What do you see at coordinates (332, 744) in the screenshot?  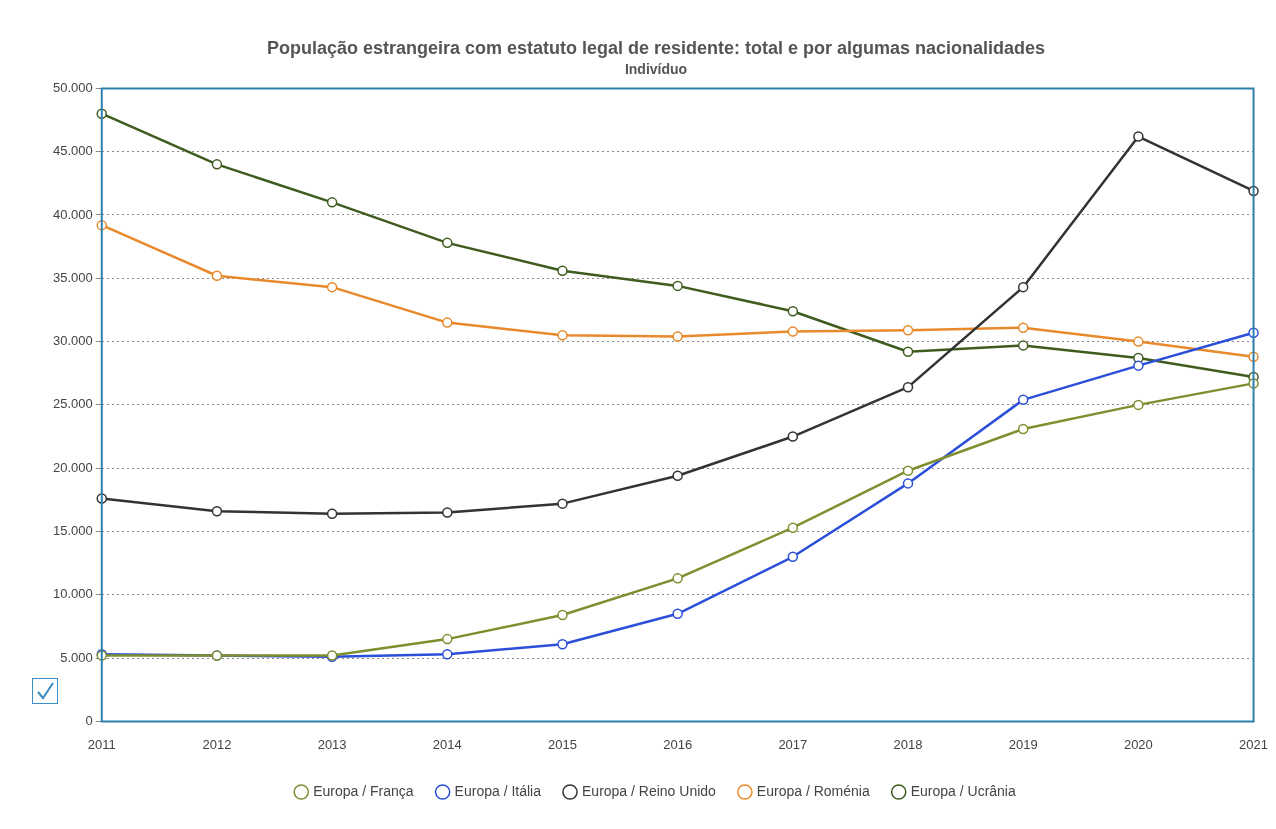 I see `x-tick-label: 2013` at bounding box center [332, 744].